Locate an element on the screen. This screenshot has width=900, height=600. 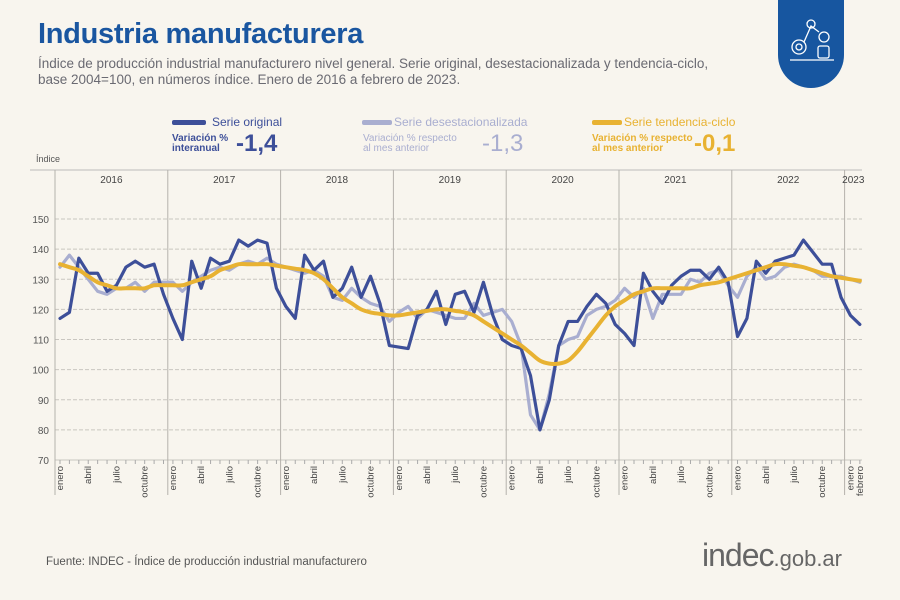
variation-value-tendencia: -0,1 is located at coordinates (715, 143).